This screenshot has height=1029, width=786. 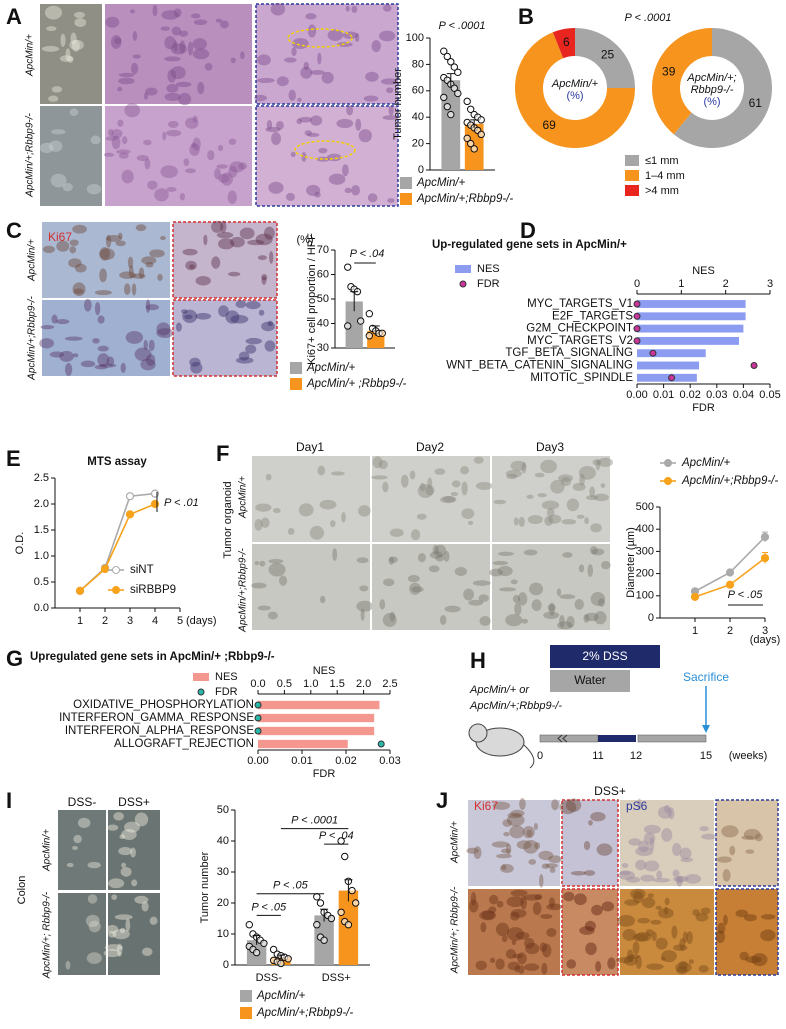 What do you see at coordinates (690, 328) in the screenshot?
I see `nes-bar` at bounding box center [690, 328].